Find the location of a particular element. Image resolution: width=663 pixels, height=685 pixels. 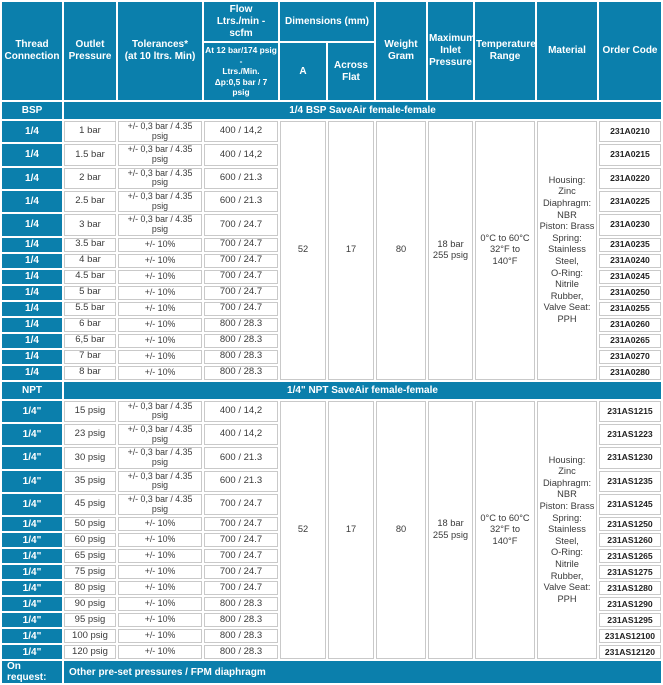

outlet-pressure-cell: 3 bar is located at coordinates (90, 225).